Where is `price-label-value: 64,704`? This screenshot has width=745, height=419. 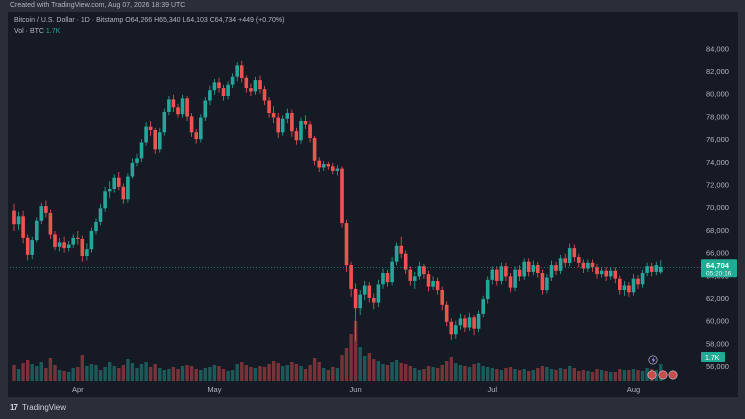 price-label-value: 64,704 is located at coordinates (718, 265).